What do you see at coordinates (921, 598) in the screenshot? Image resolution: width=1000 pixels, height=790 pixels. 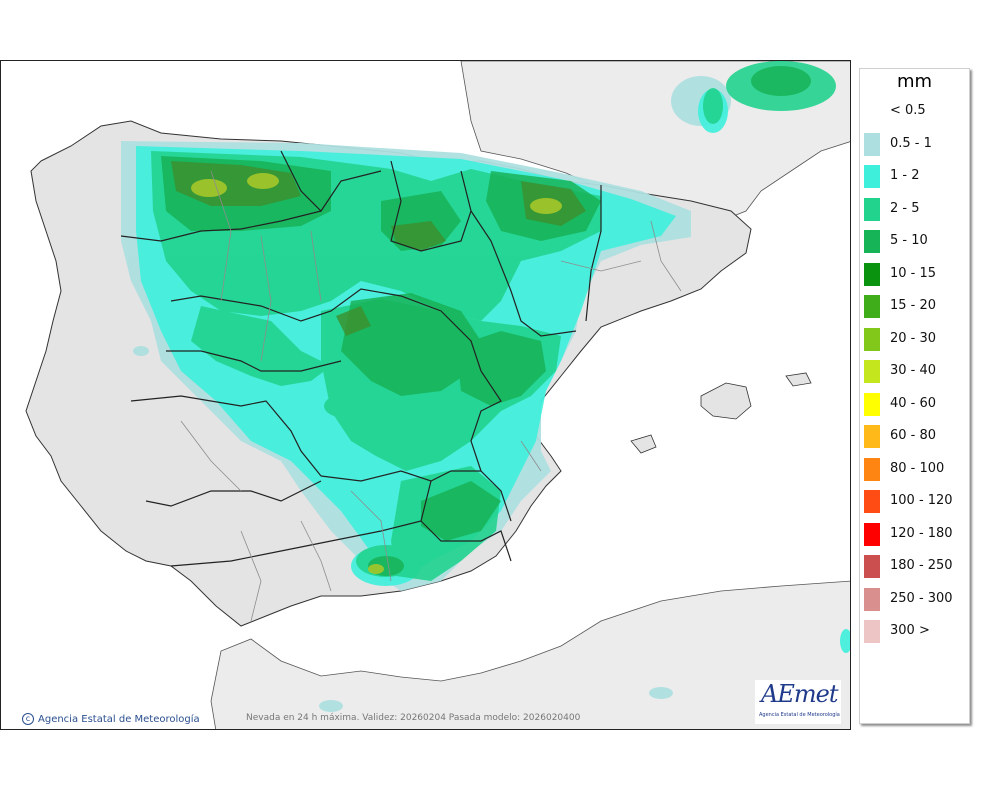 I see `legend-label: 250 - 300` at bounding box center [921, 598].